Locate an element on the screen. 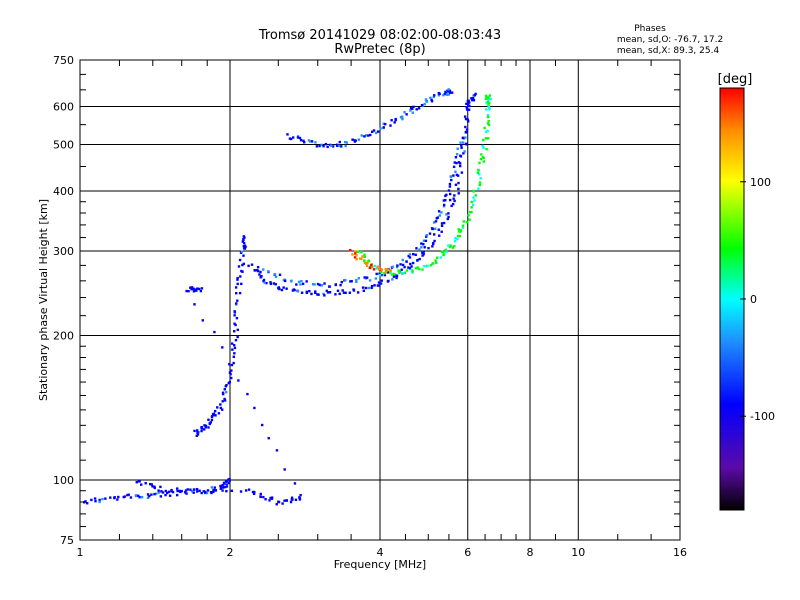 This screenshot has width=800, height=600. chart-subtitle: RwPretec (8p) is located at coordinates (379, 49).